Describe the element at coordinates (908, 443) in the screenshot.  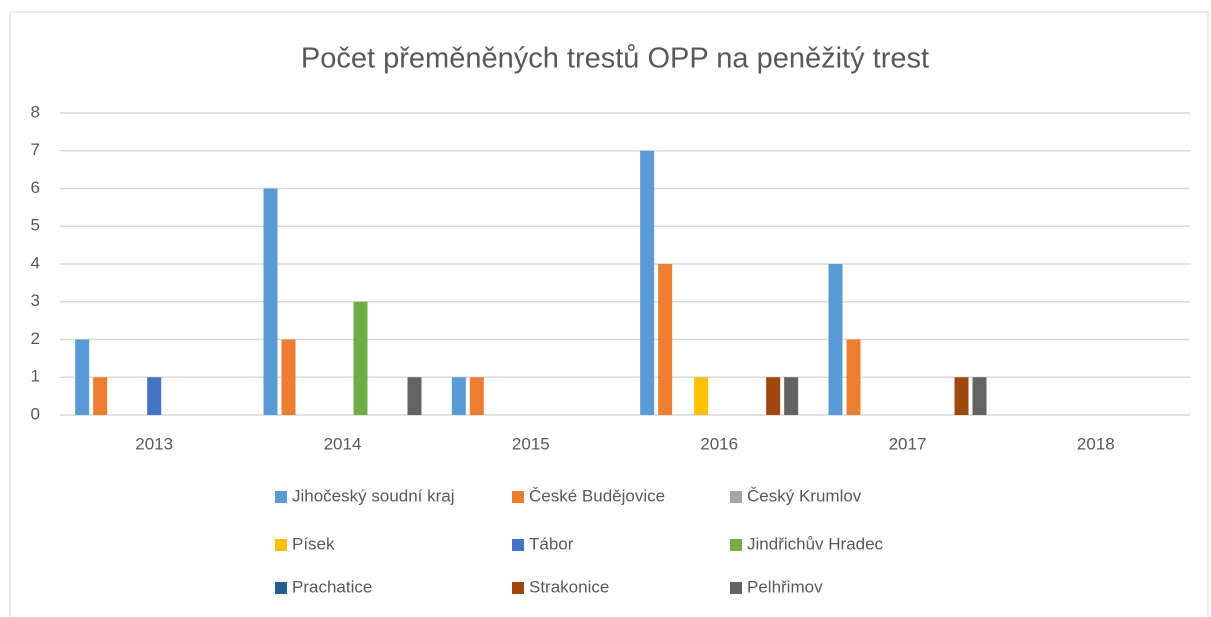
I see `x-tick-label: 2017` at that location.